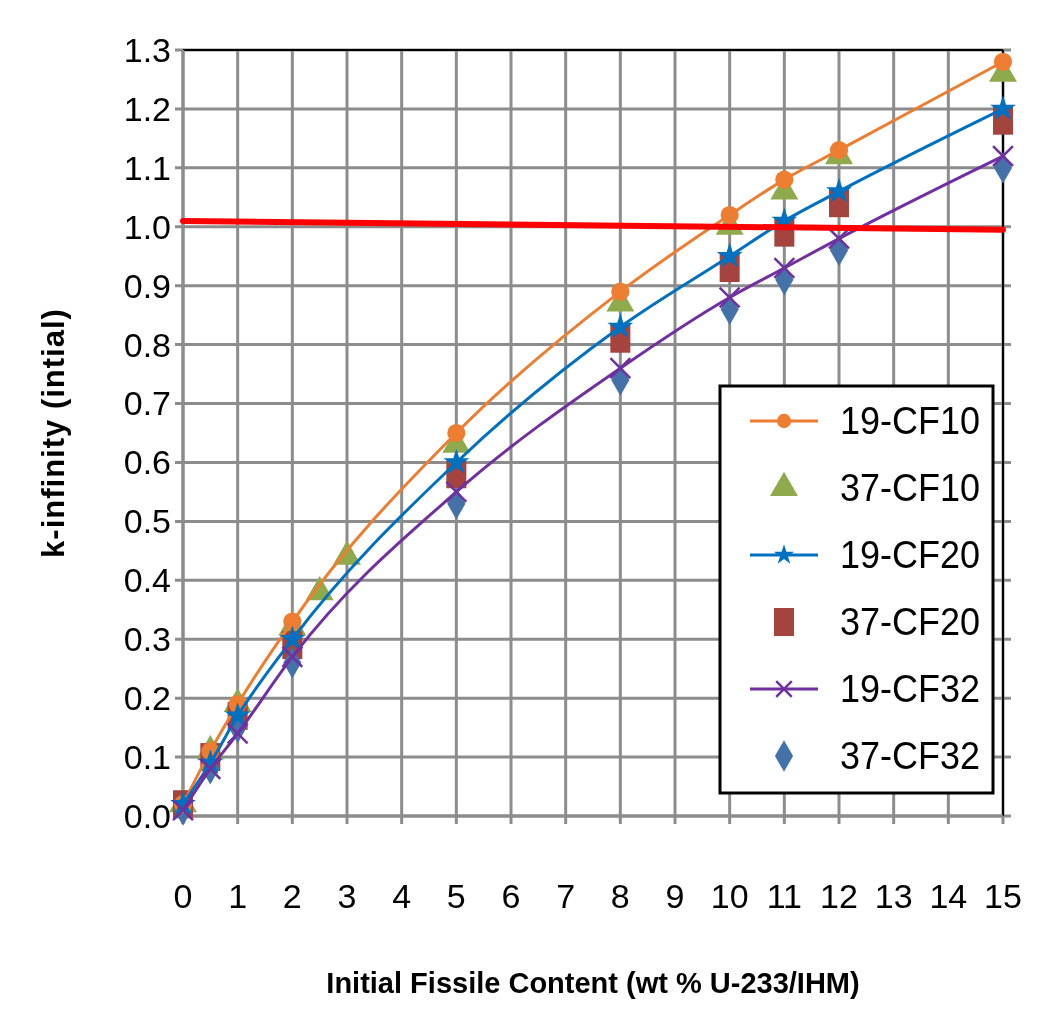 The height and width of the screenshot is (1010, 1043). Describe the element at coordinates (347, 895) in the screenshot. I see `x-tick-label: 3` at that location.